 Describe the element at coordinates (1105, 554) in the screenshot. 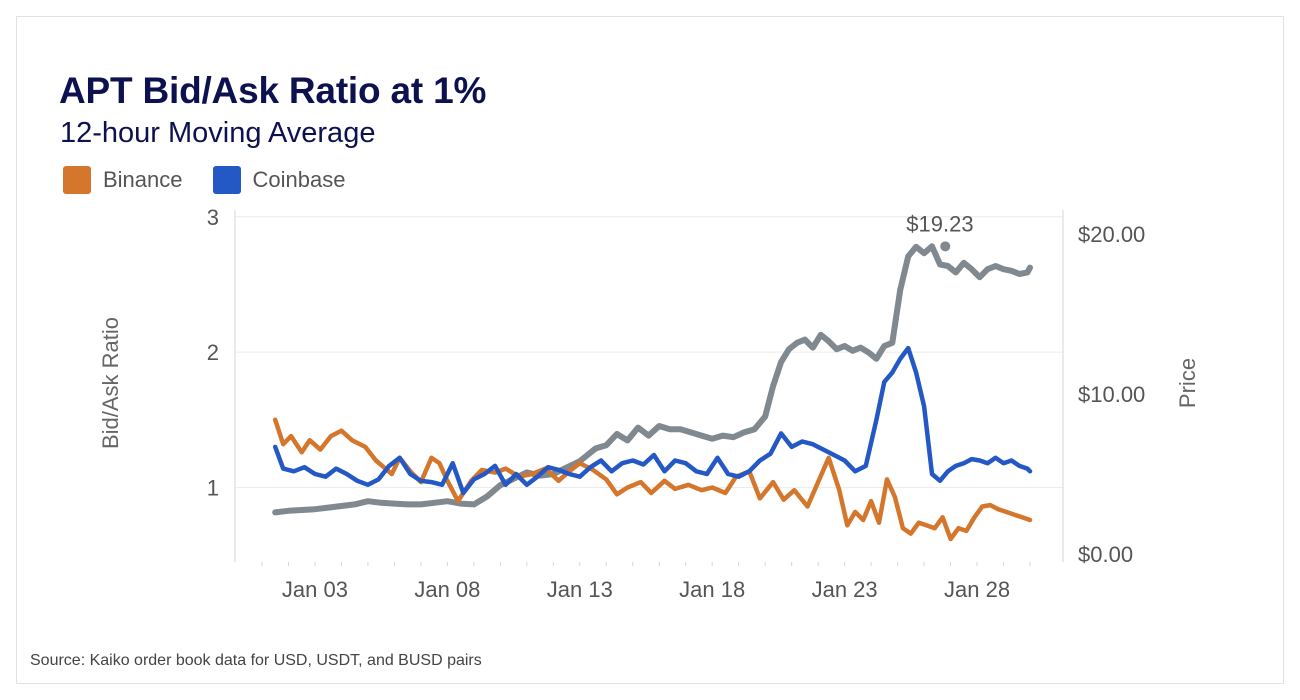

I see `y2-tick-label: $0.00` at that location.